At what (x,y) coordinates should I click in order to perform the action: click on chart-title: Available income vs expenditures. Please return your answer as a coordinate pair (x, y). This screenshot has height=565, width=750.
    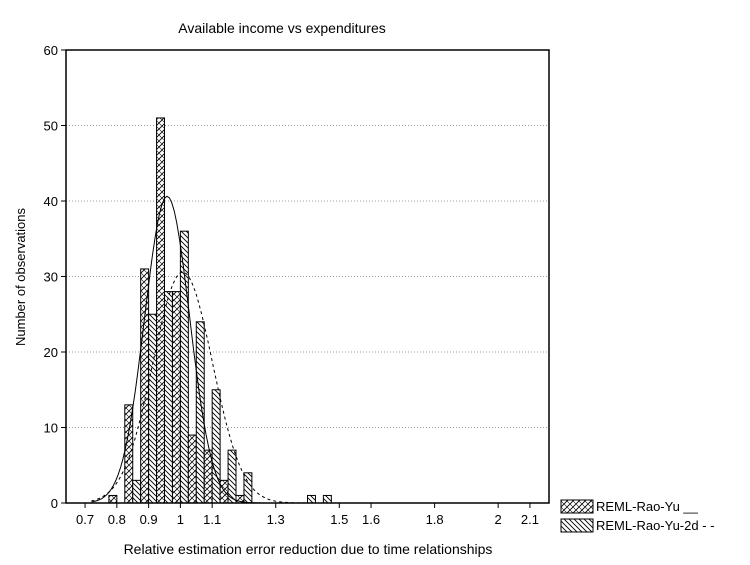
    Looking at the image, I should click on (282, 28).